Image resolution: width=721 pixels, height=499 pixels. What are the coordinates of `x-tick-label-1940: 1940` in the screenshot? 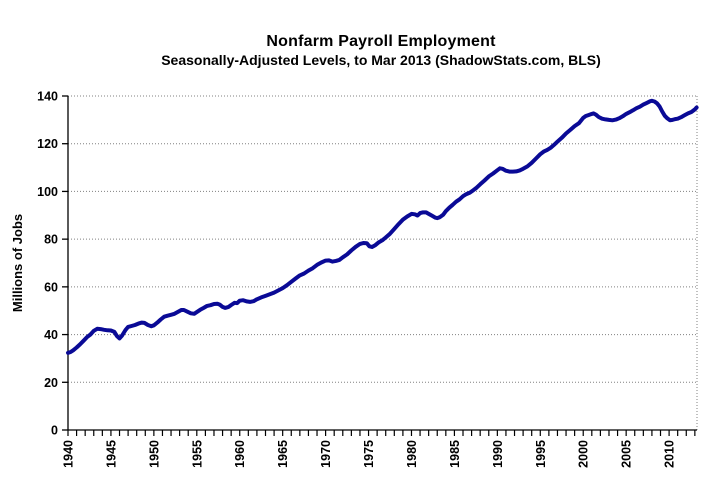 It's located at (69, 454).